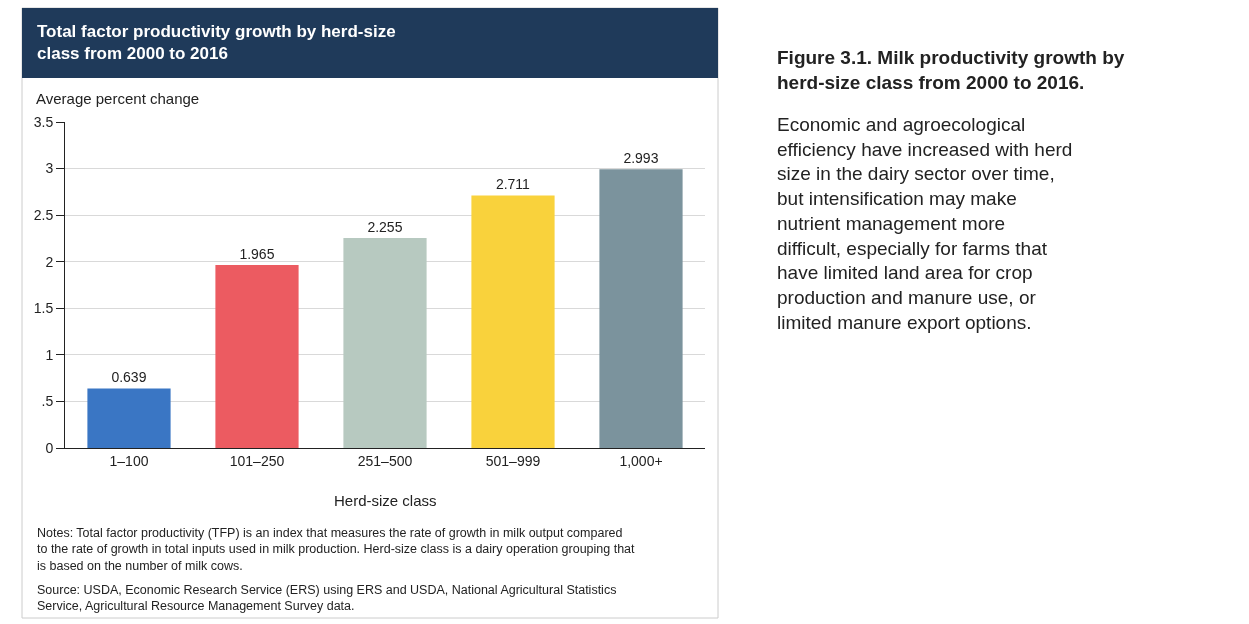  I want to click on text: Economic and agroecological efficiency have increased with herd size in the dairy sector over time, but intensification may make nutrient management more difficult, especially for farms that have limited land area for crop production and manure use, or limited manure export options., so click(925, 223).